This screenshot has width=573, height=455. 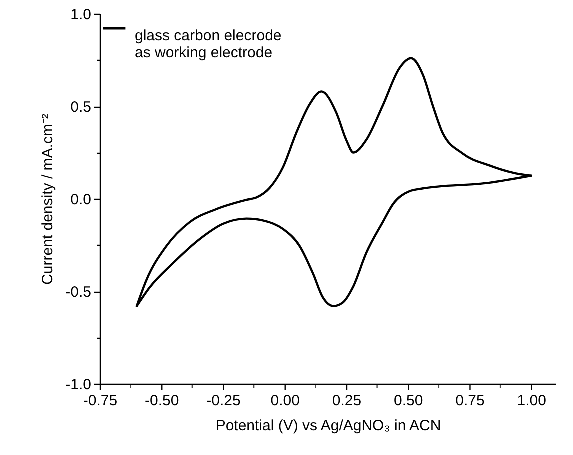 I want to click on legend-label: glass carbon elecrode as working electrode, so click(x=208, y=45).